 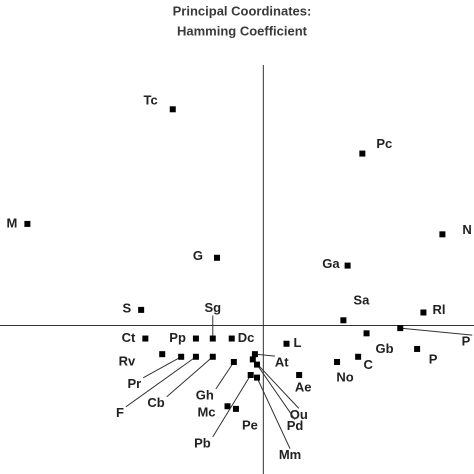 What do you see at coordinates (198, 255) in the screenshot?
I see `point-label: G` at bounding box center [198, 255].